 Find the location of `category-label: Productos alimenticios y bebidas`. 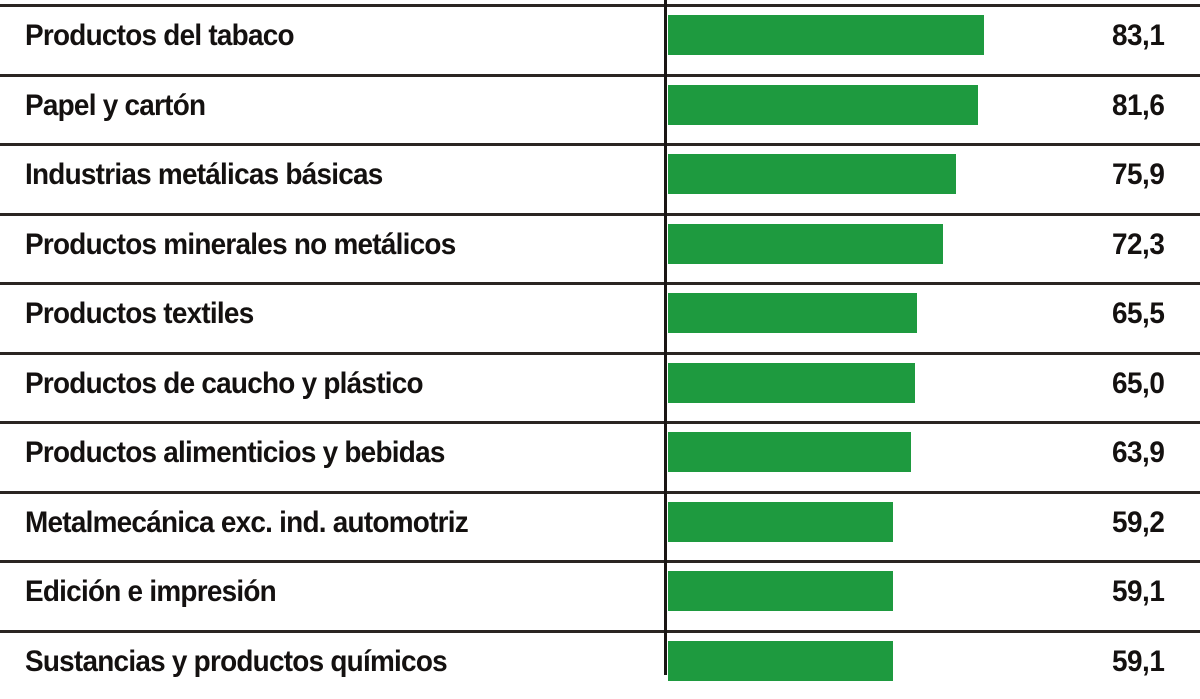

category-label: Productos alimenticios y bebidas is located at coordinates (235, 453).